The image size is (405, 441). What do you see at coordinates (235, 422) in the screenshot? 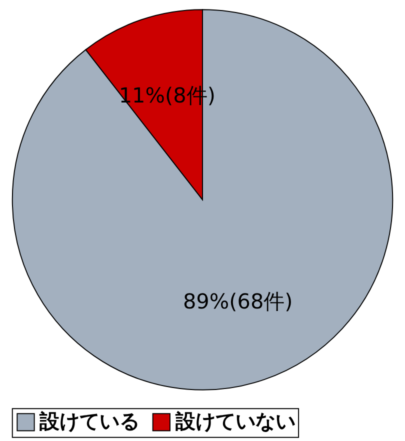
I see `legend-label: 設けていない` at bounding box center [235, 422].